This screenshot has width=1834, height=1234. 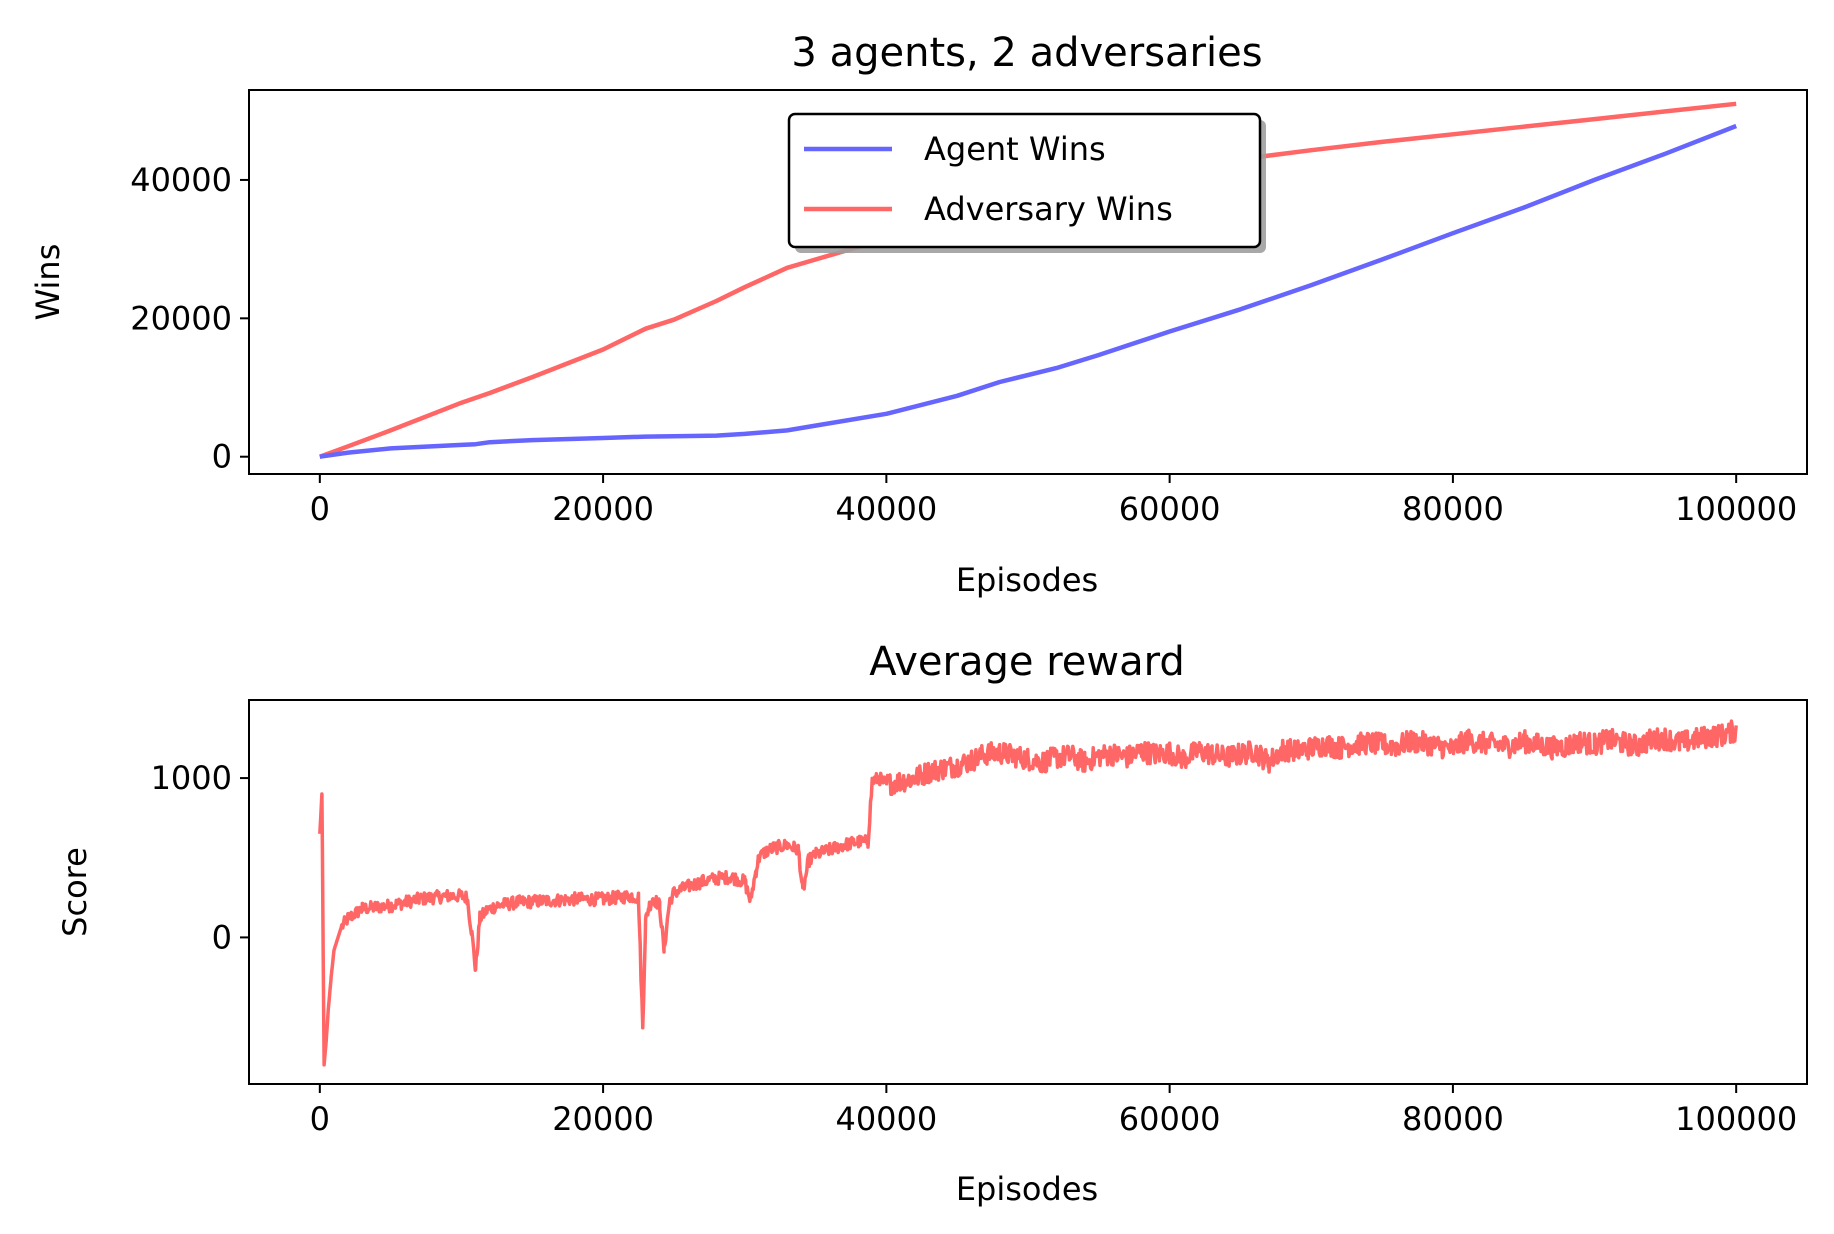 I want to click on legend-box, so click(x=1024, y=180).